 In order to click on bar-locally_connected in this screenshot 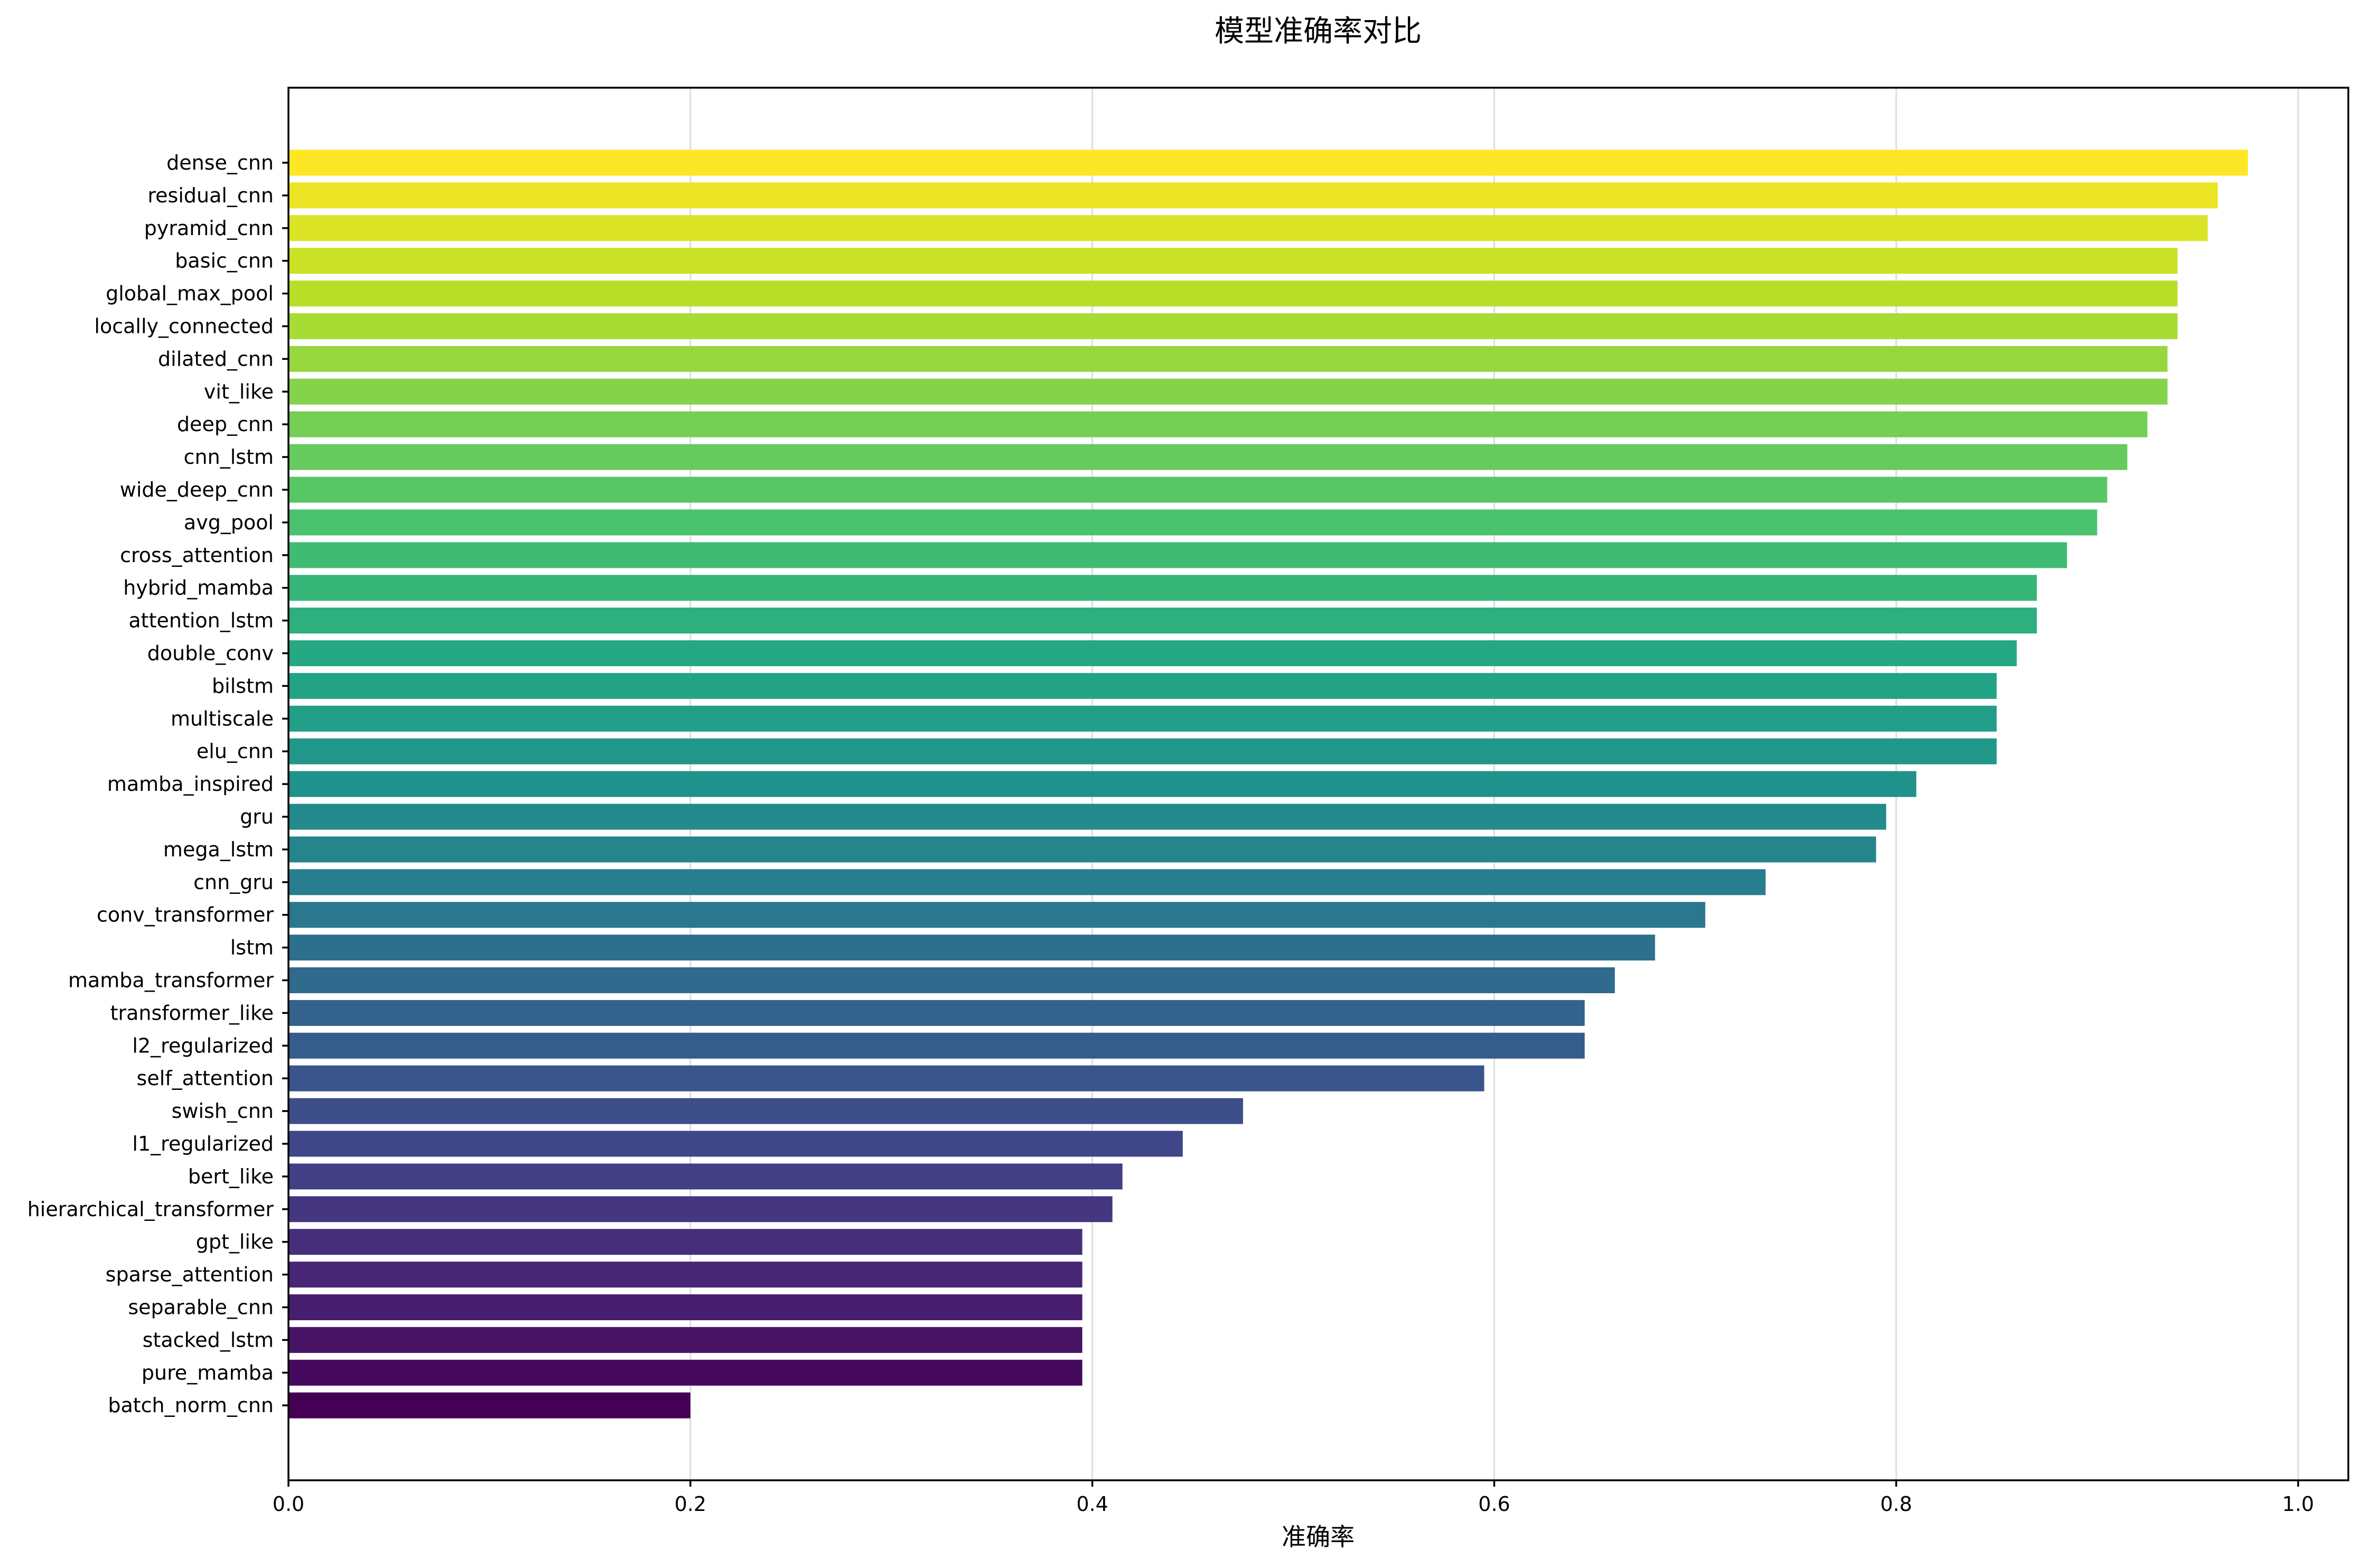, I will do `click(1233, 326)`.